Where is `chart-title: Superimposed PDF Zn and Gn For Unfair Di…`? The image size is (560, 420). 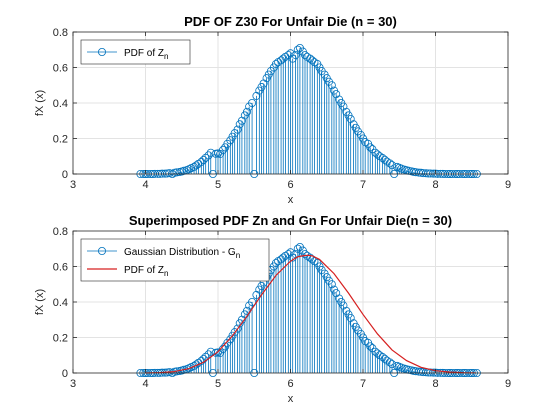
chart-title: Superimposed PDF Zn and Gn For Unfair Di… is located at coordinates (290, 220).